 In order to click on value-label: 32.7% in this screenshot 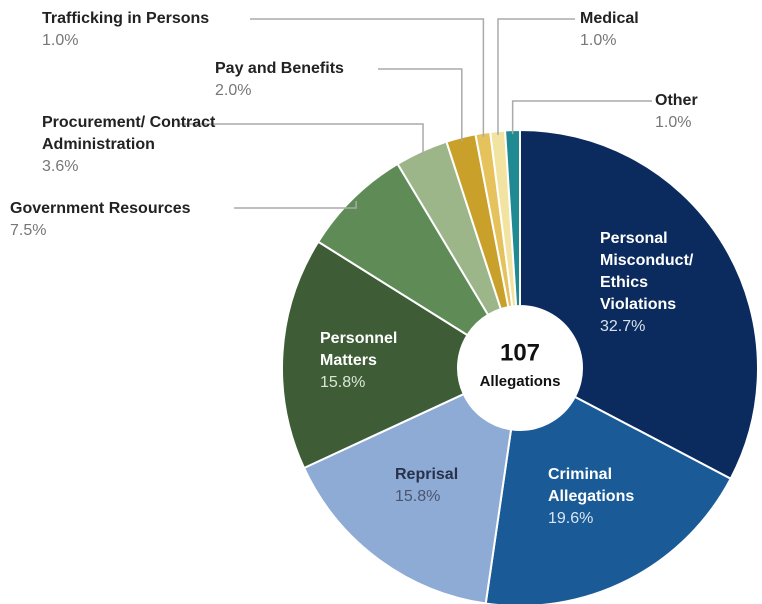, I will do `click(623, 326)`.